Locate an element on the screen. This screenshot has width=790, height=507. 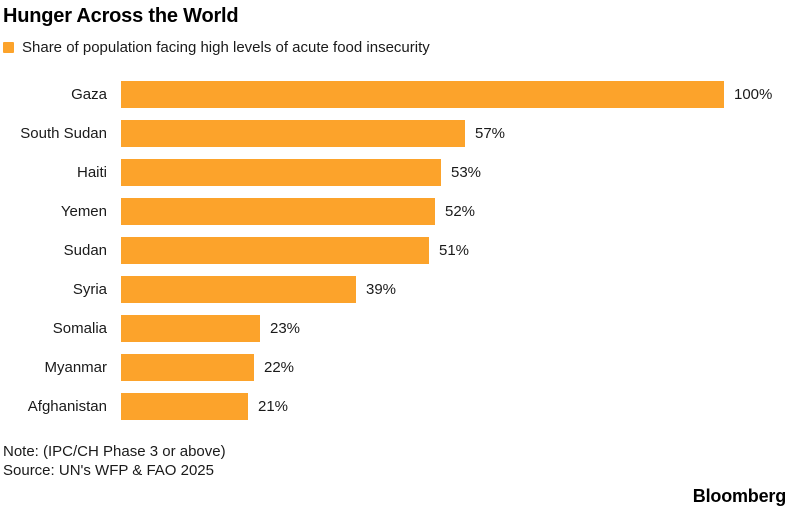
bar-value: 23% is located at coordinates (285, 328).